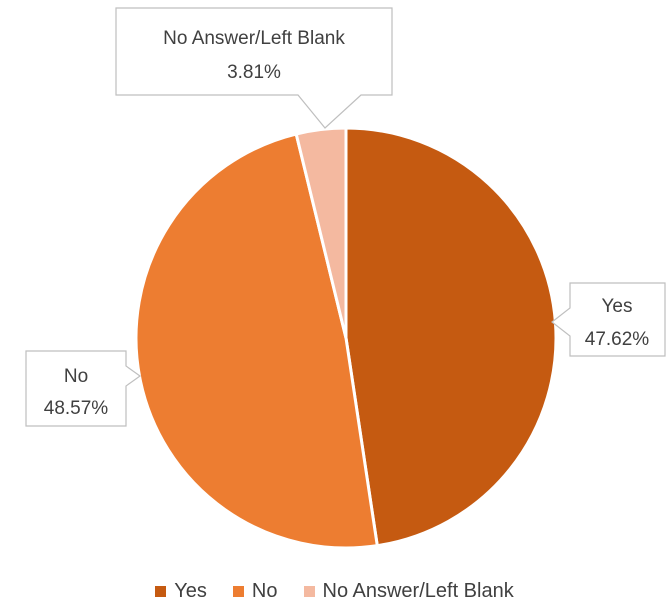 The height and width of the screenshot is (613, 669). What do you see at coordinates (254, 72) in the screenshot?
I see `callout-no-answer-value: 3.81%` at bounding box center [254, 72].